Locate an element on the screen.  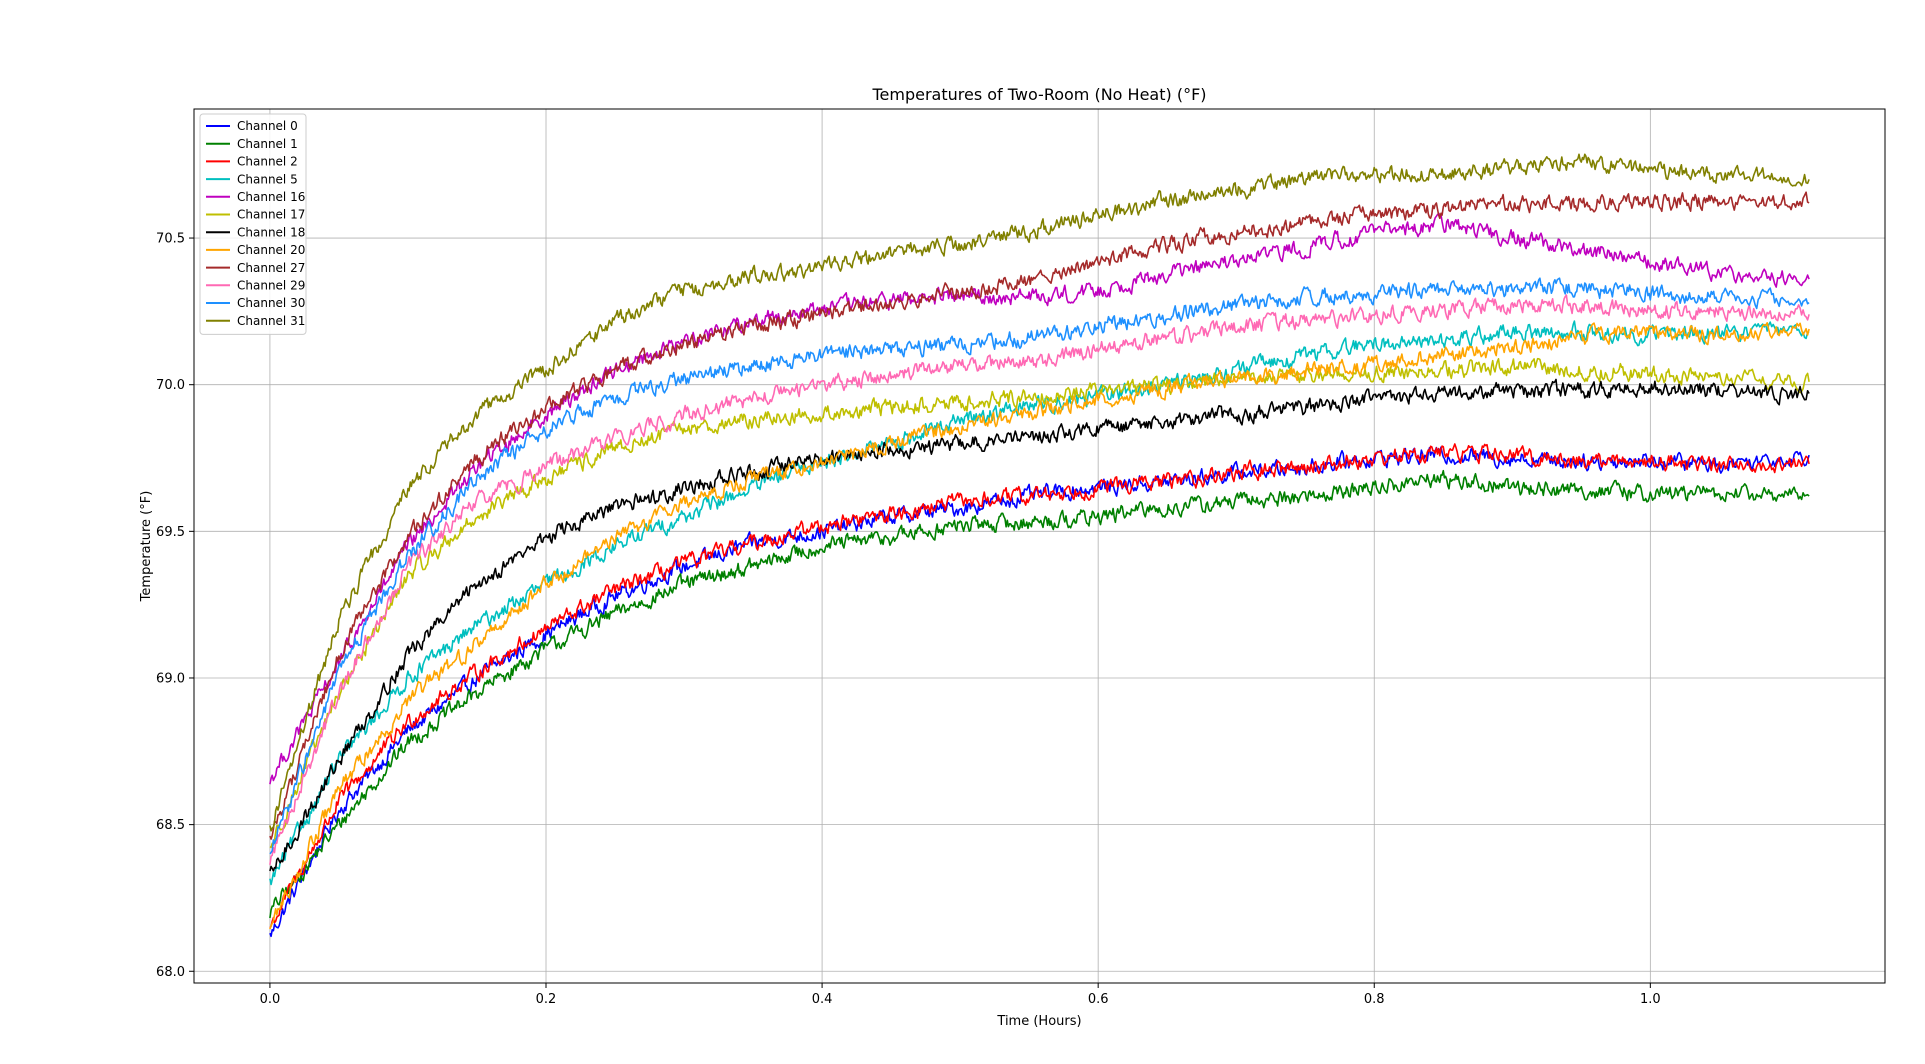
chart-title: Temperatures of Two-Room (No Heat) (°F) is located at coordinates (1038, 94).